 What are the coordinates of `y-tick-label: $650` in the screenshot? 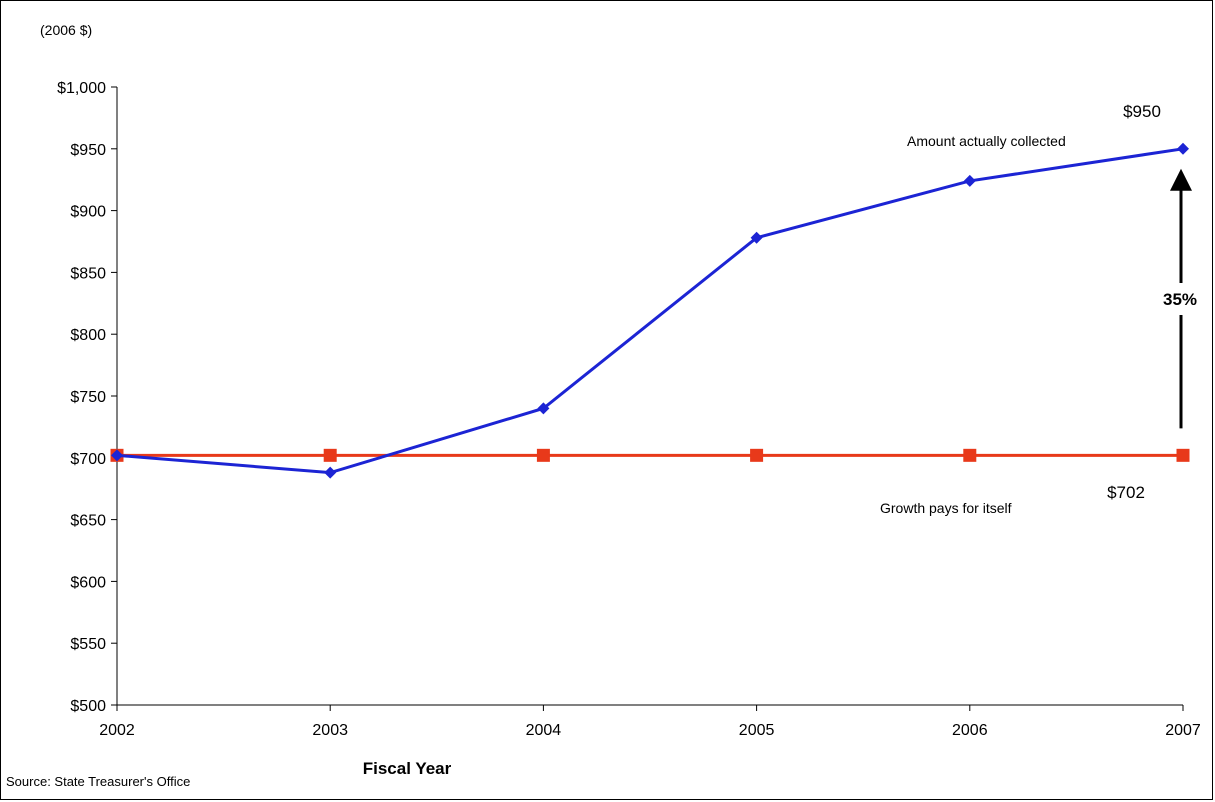 It's located at (88, 521).